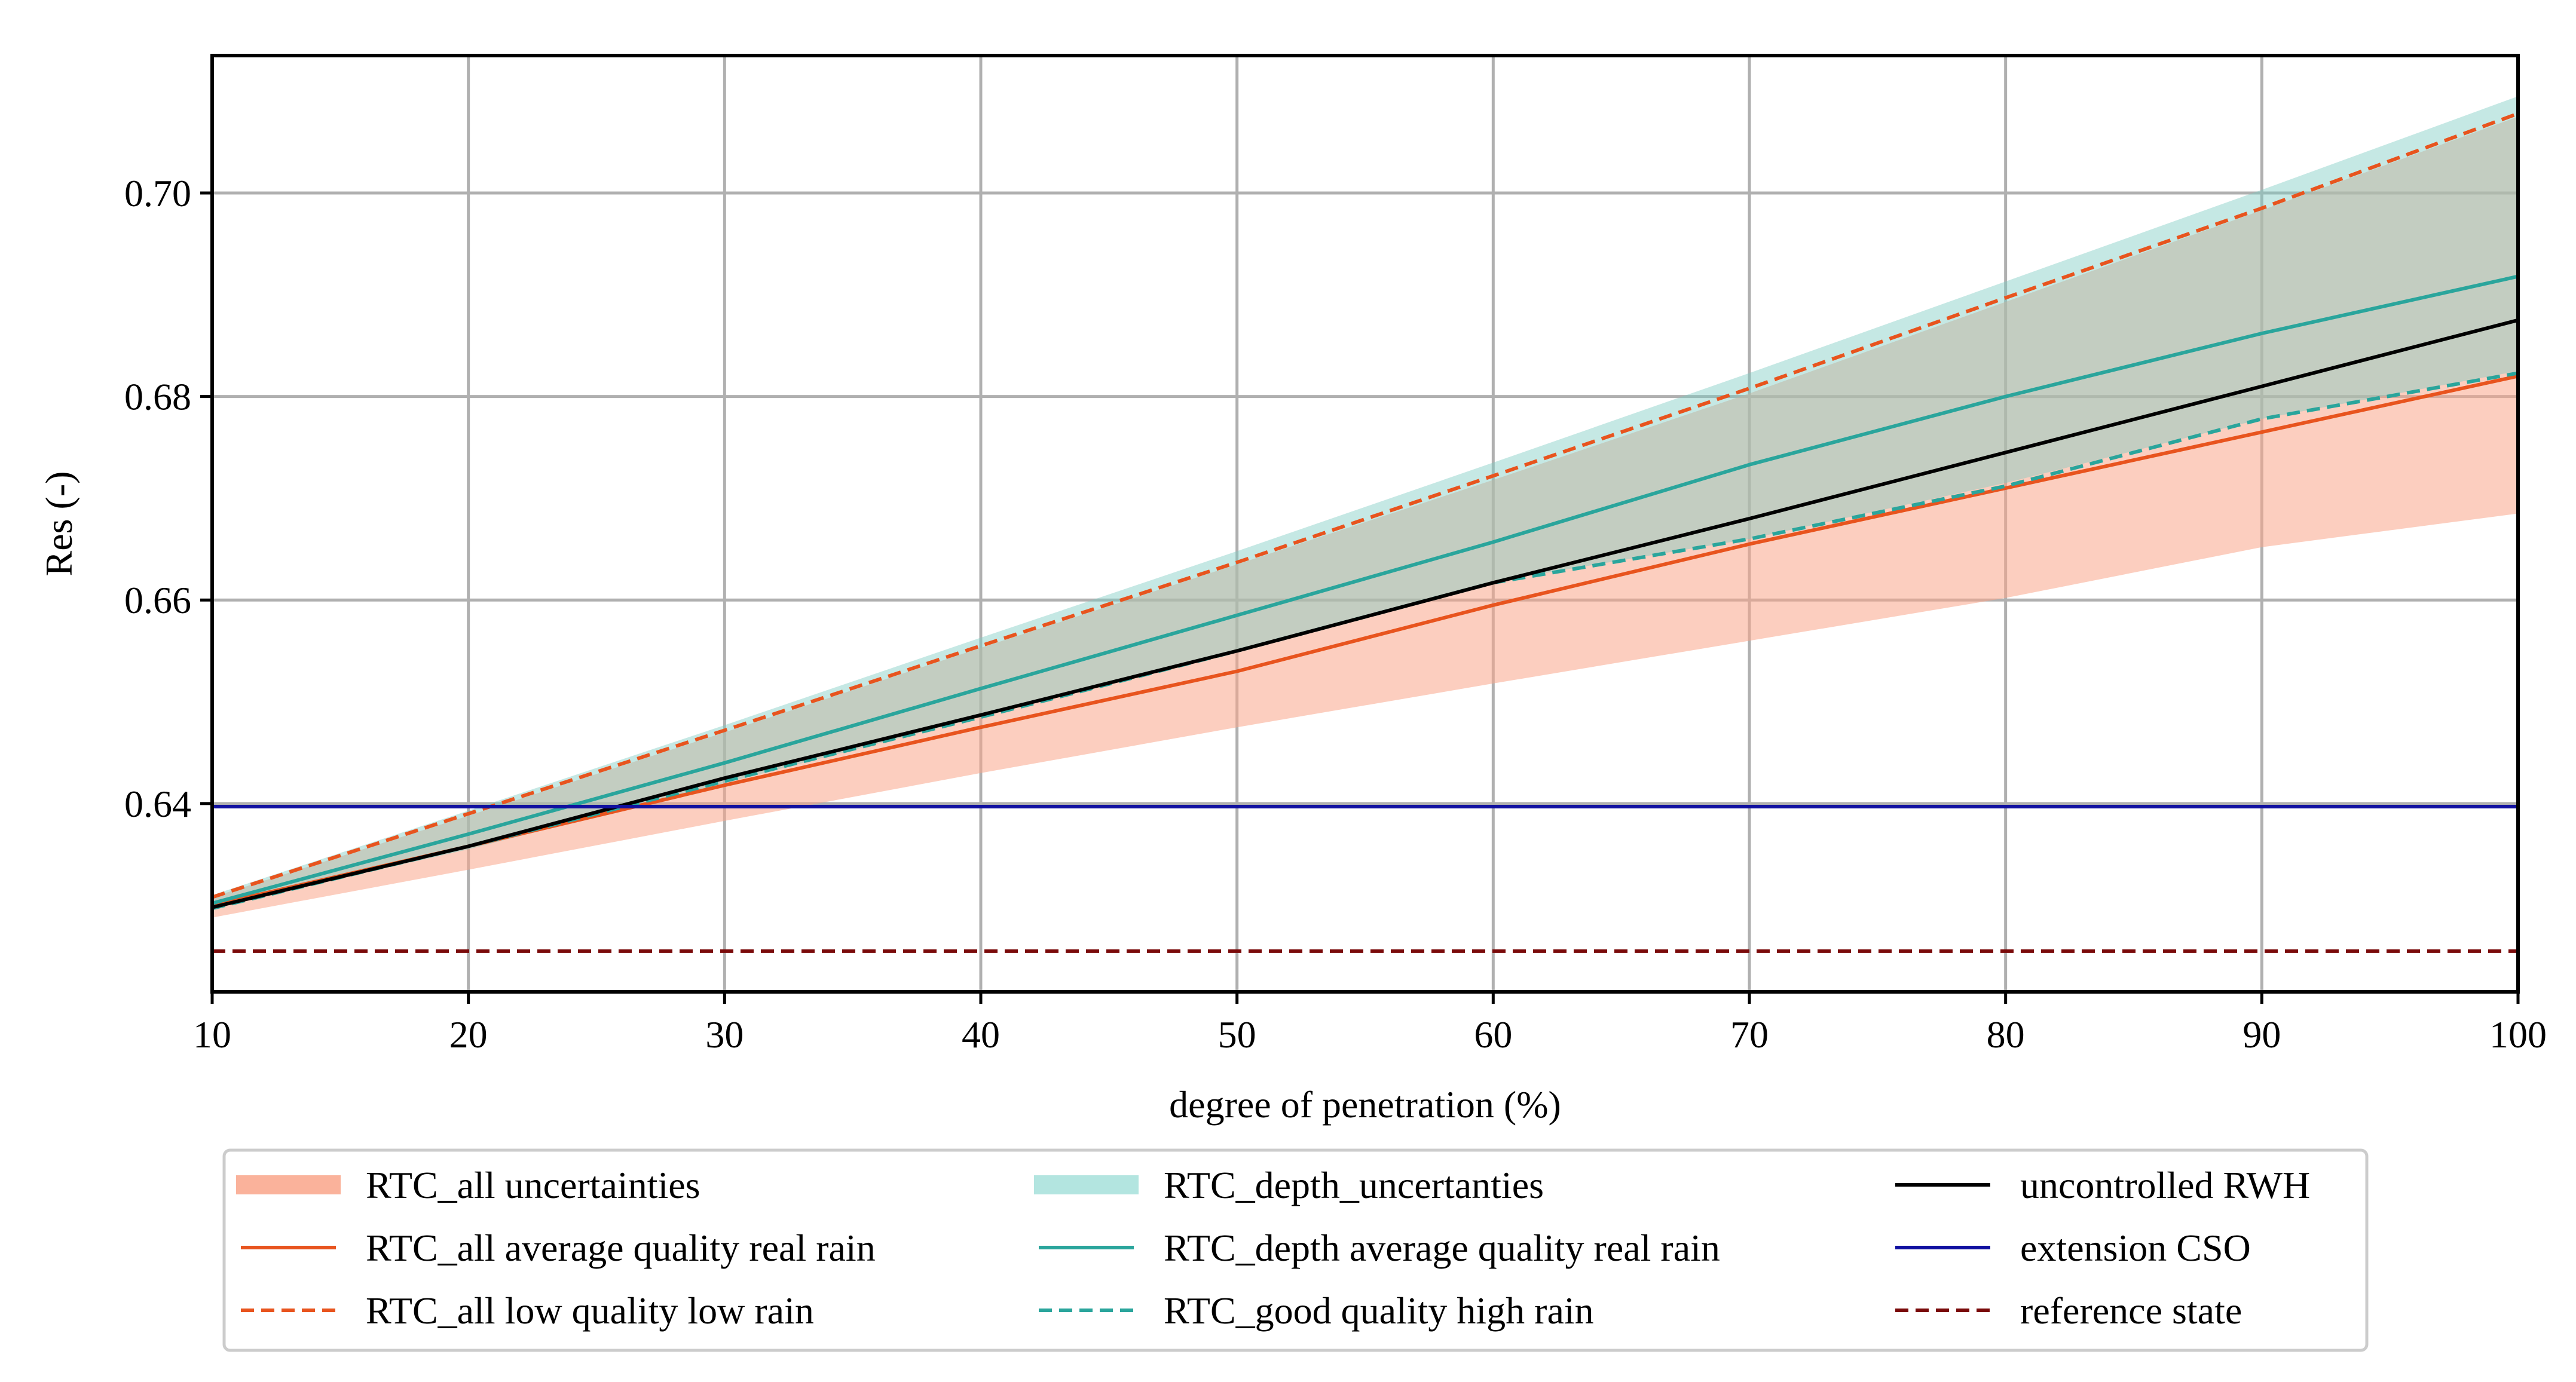  I want to click on legend-label: RTC_all low quality low rain, so click(590, 1310).